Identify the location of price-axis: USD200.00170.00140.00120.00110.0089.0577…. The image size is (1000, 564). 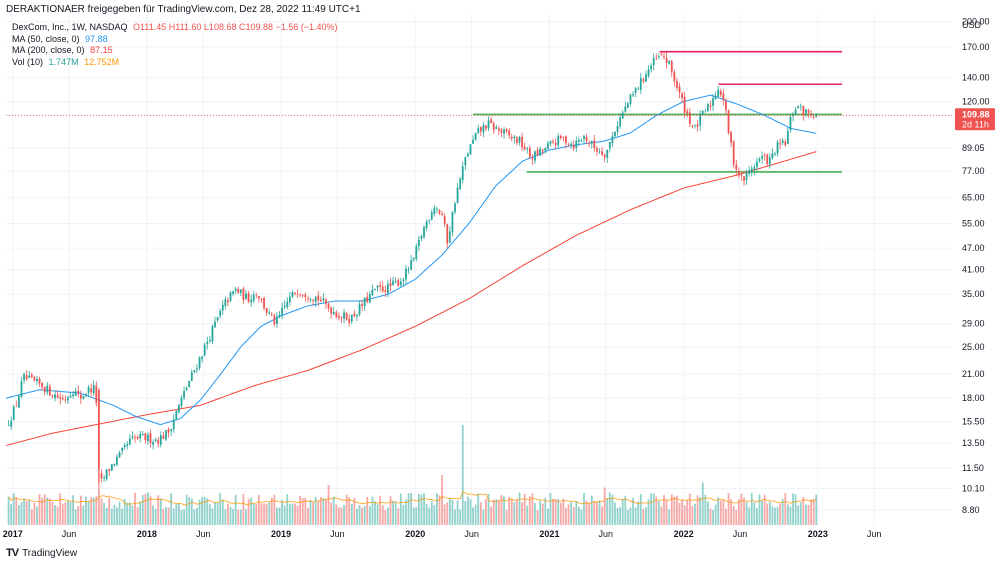
(975, 266).